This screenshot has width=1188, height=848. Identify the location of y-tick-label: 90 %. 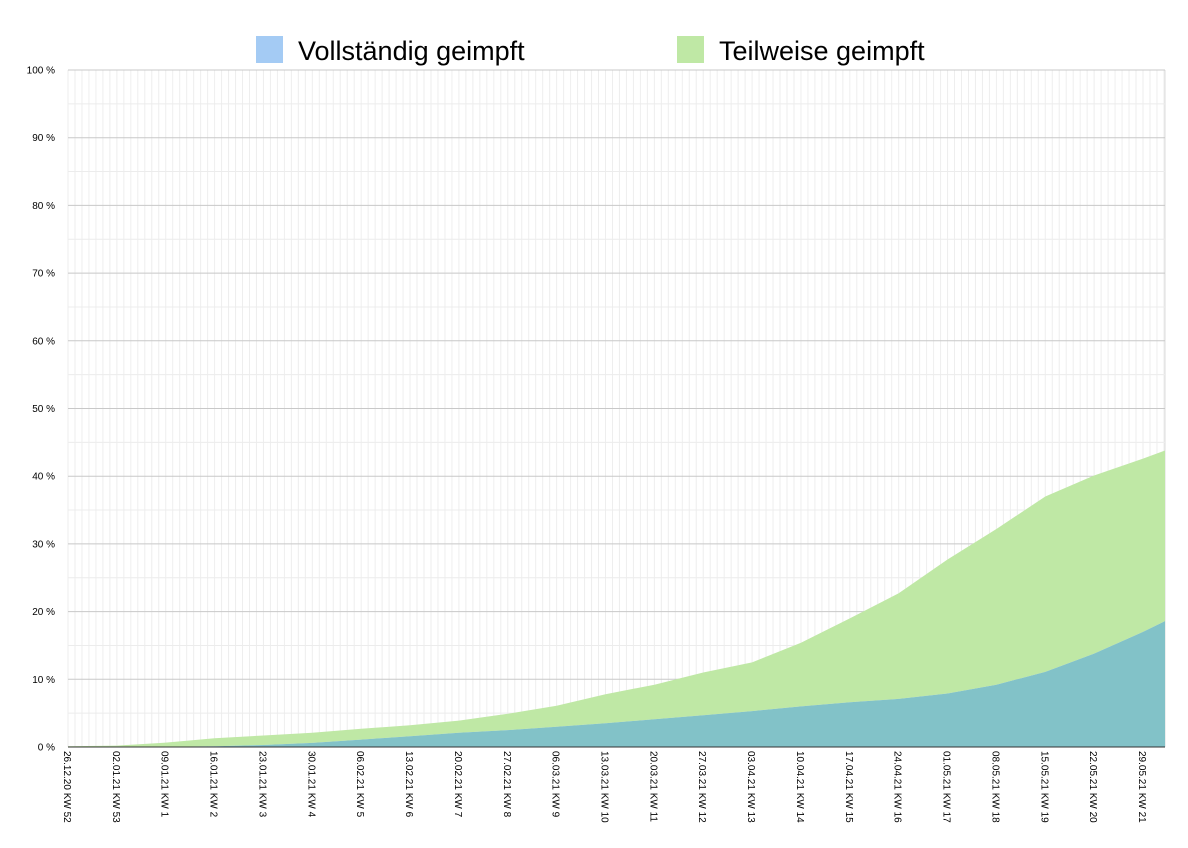
(43, 138).